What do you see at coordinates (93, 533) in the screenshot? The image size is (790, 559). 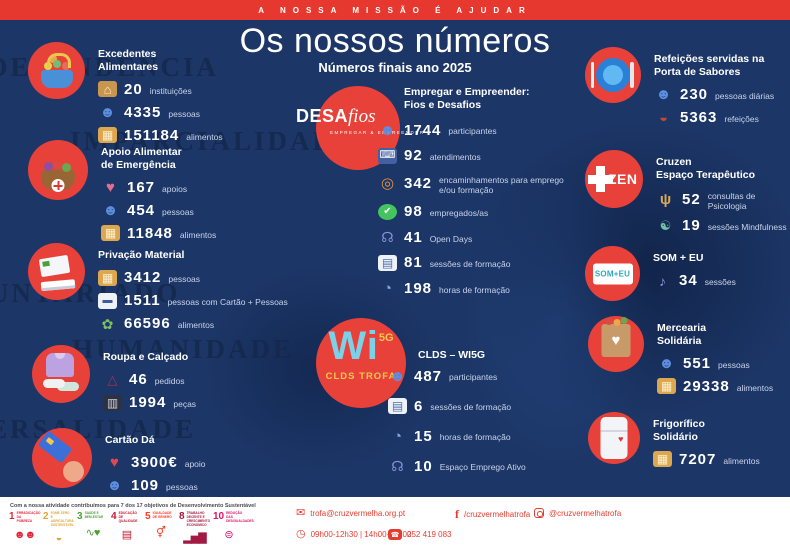 I see `sdg-health-icon: ∿♥` at bounding box center [93, 533].